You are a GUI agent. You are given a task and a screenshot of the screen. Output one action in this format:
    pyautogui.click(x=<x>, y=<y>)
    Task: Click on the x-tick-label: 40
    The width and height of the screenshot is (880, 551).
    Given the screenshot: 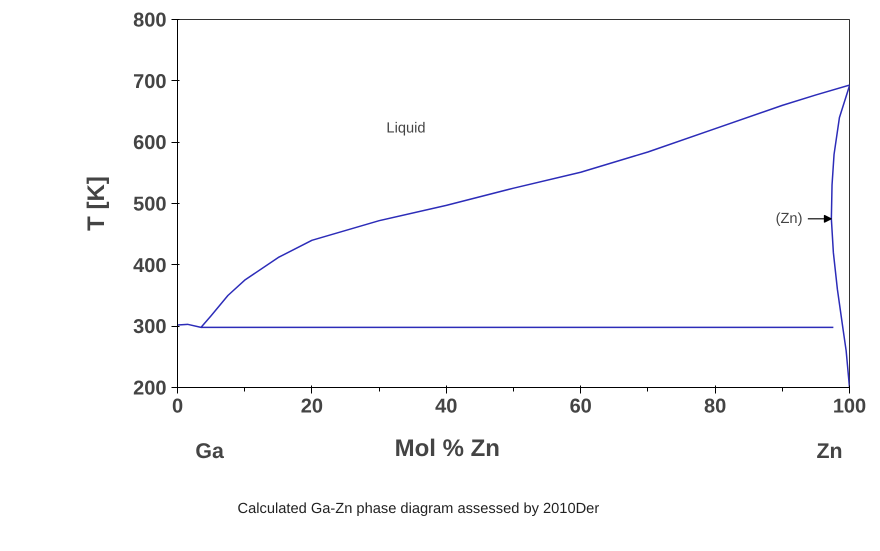 What is the action you would take?
    pyautogui.click(x=446, y=407)
    